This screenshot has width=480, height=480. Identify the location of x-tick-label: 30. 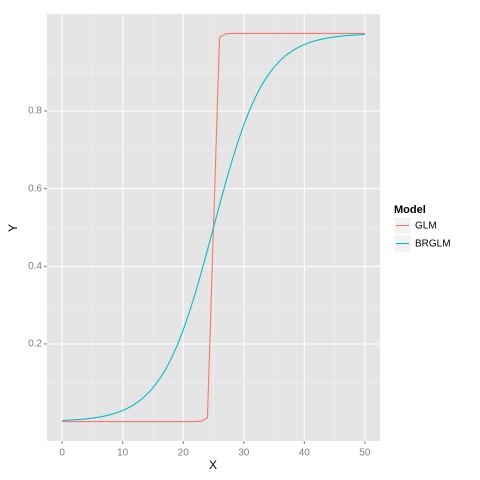
(244, 453).